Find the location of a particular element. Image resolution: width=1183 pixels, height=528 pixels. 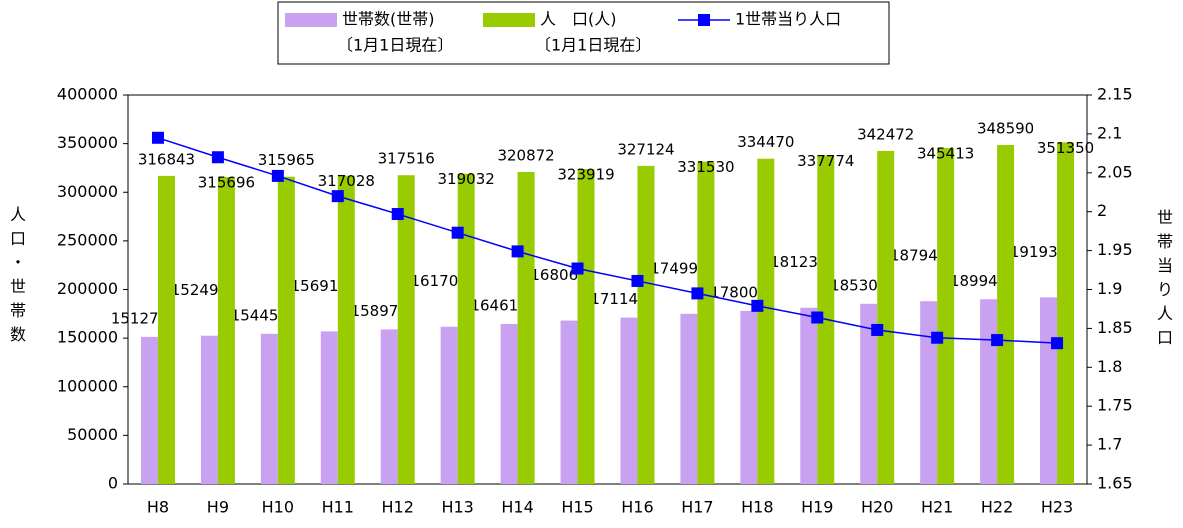

y2-tick-label: 2.1 is located at coordinates (1109, 132).